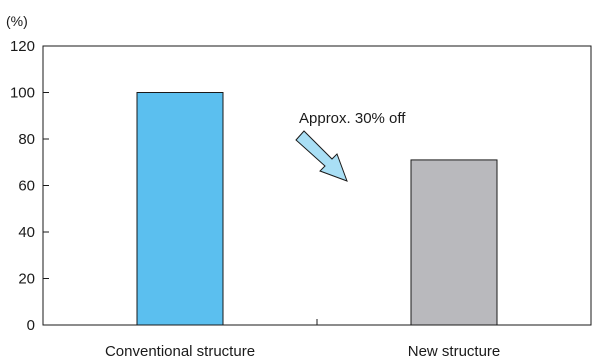  Describe the element at coordinates (22, 46) in the screenshot. I see `y-tick-label: 120` at that location.